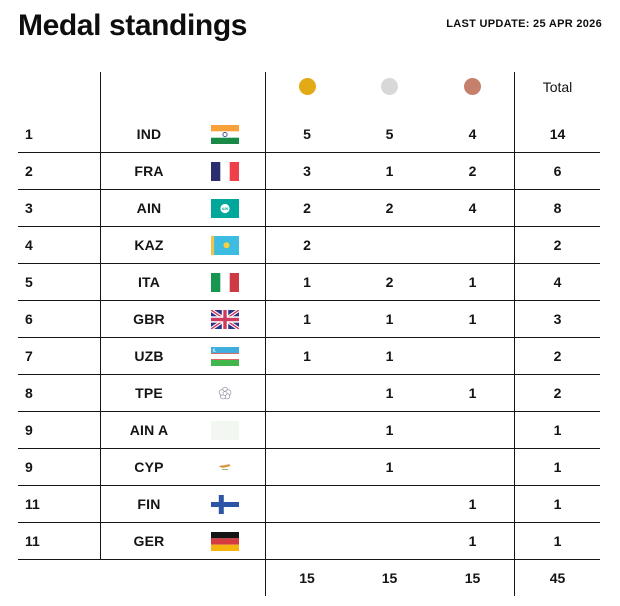  What do you see at coordinates (29, 134) in the screenshot?
I see `rank-cell: 1` at bounding box center [29, 134].